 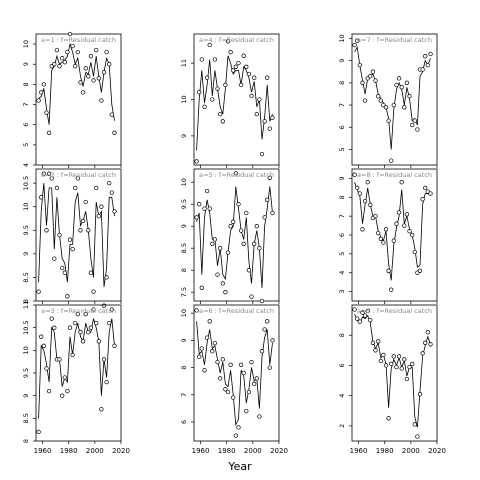 I want to click on x-tick-label: 2020, so click(x=437, y=451).